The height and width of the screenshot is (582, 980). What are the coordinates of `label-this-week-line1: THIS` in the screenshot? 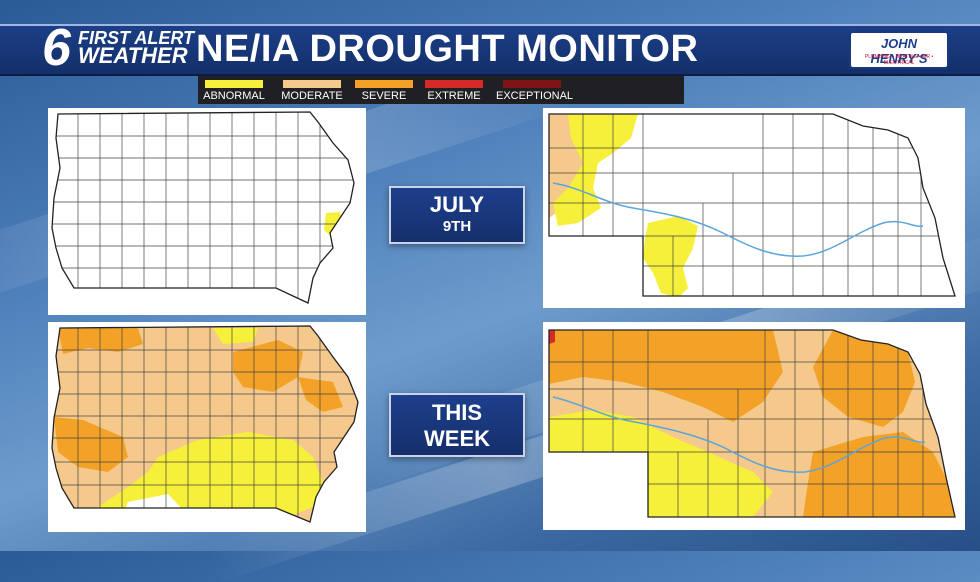 It's located at (457, 412).